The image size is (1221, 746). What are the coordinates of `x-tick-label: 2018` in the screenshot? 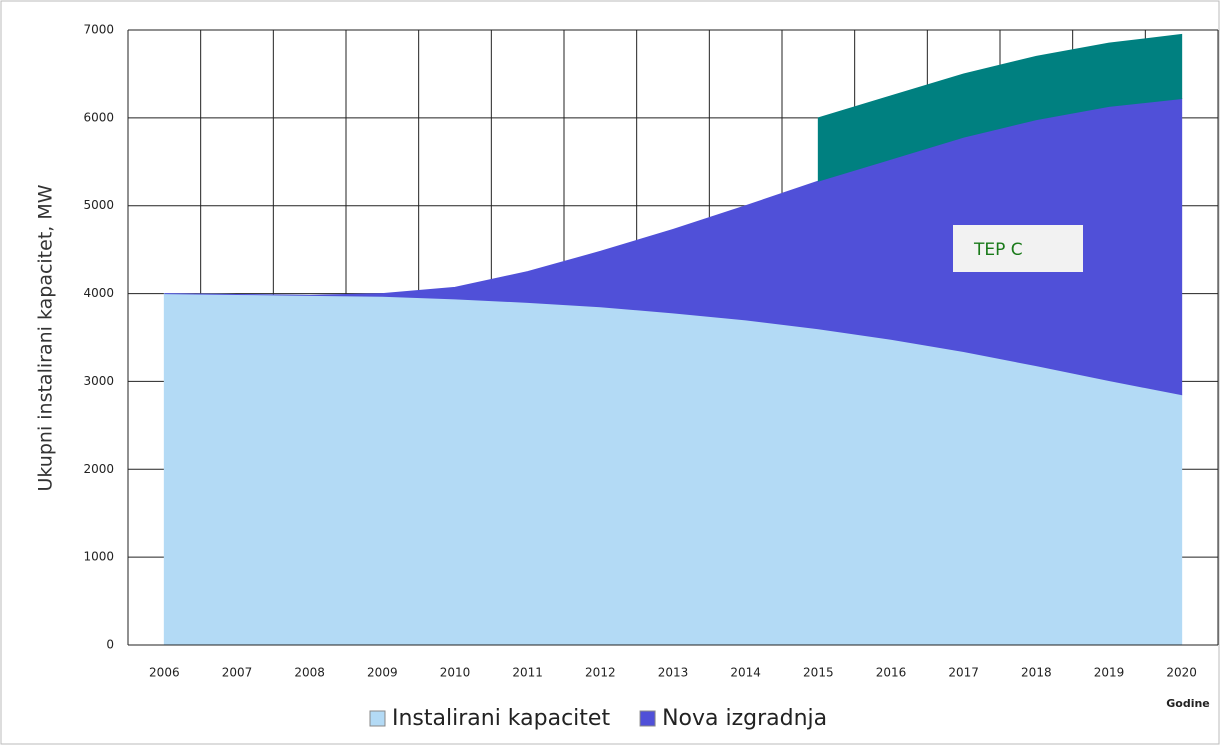 It's located at (1036, 673).